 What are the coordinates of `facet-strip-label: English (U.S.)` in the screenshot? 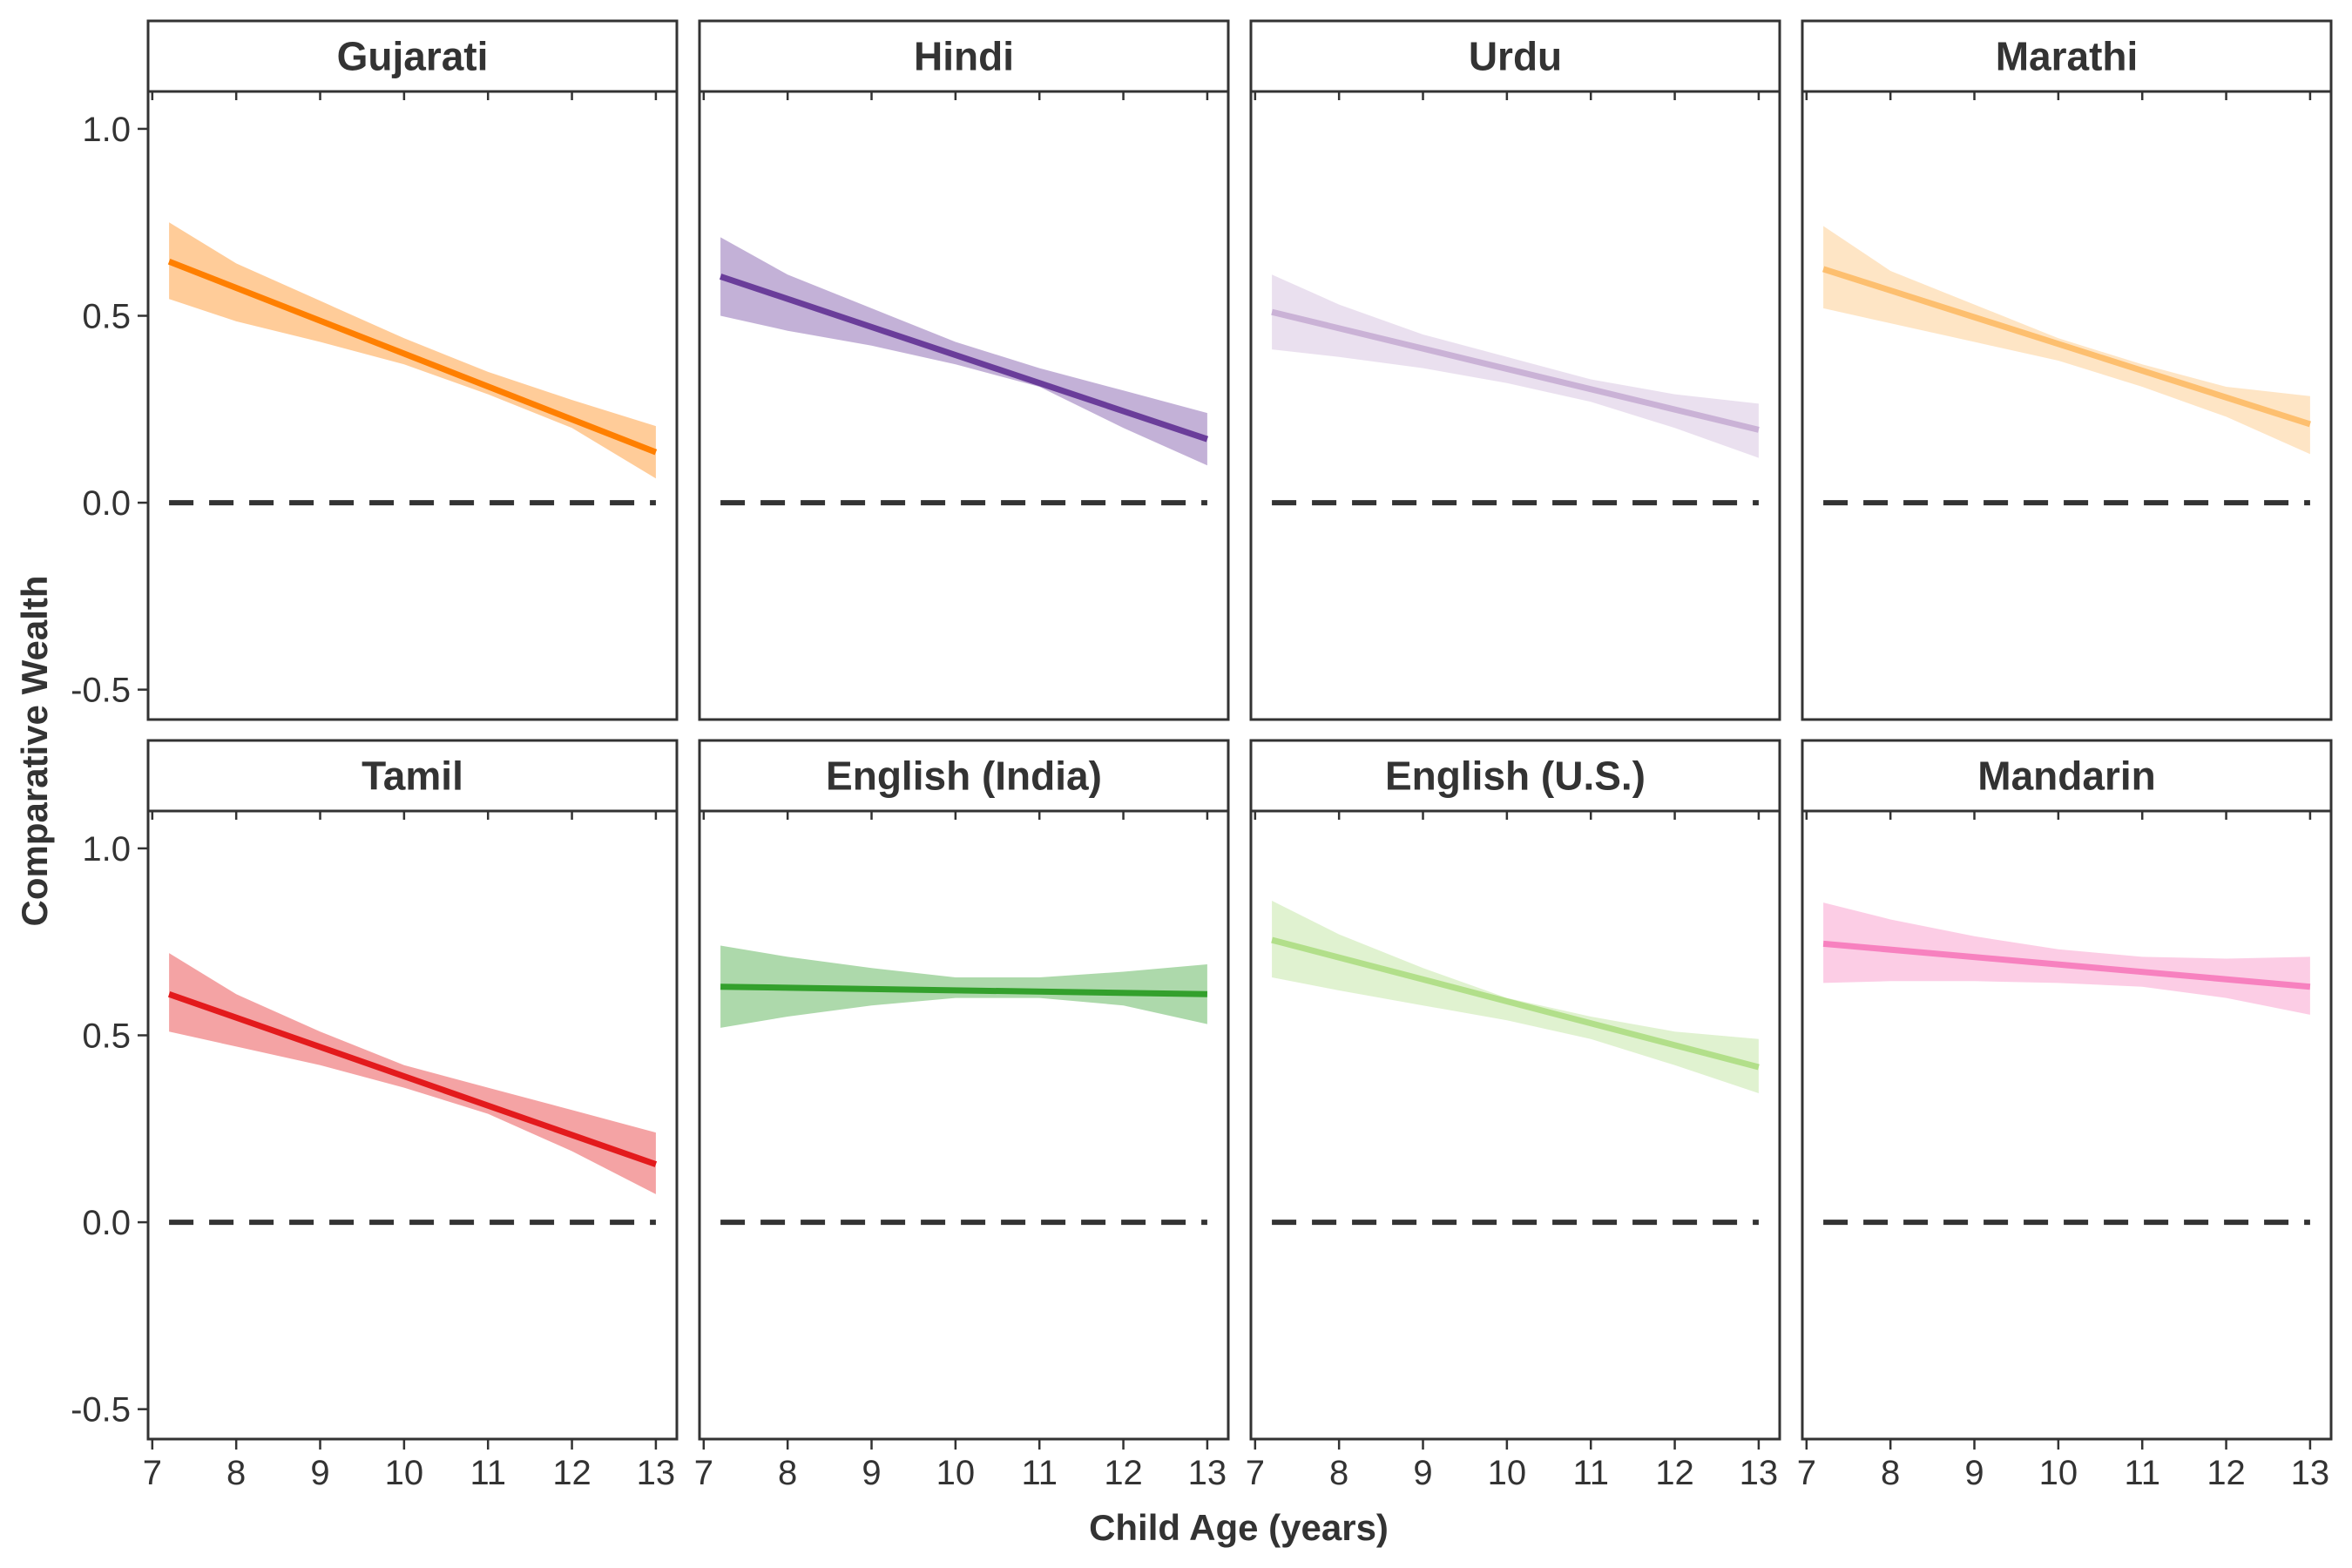 It's located at (1516, 776).